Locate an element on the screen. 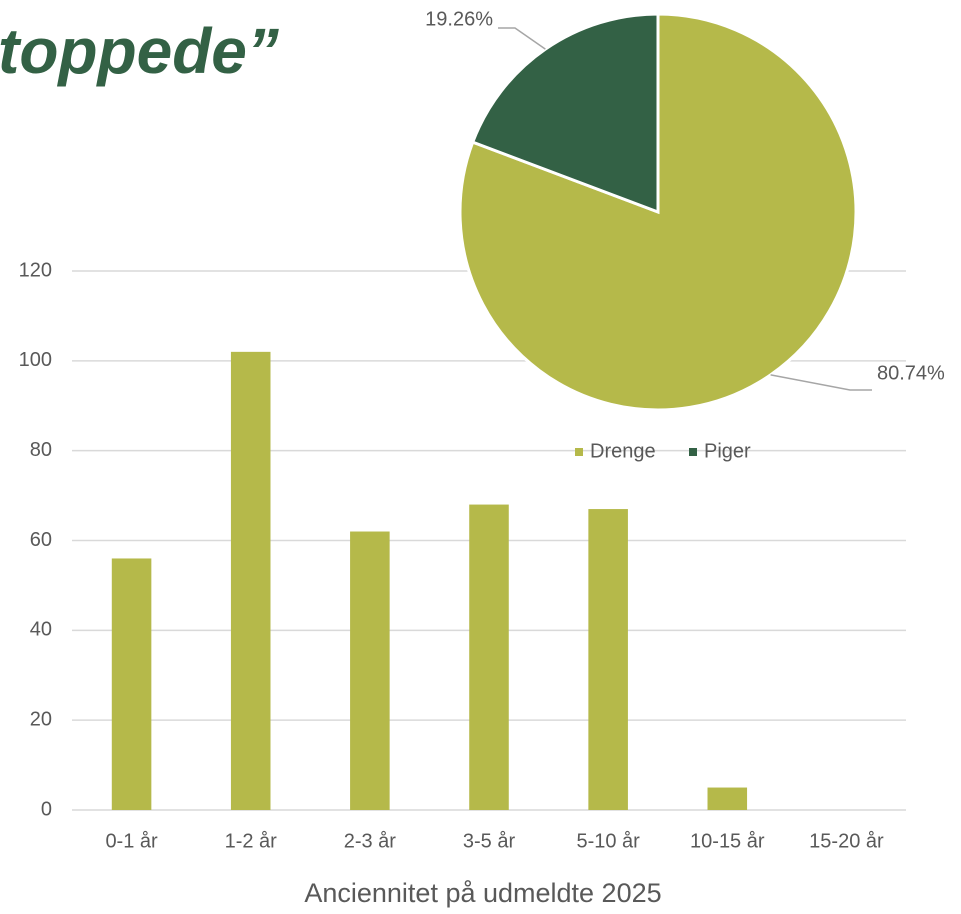  x-tick-label: 10-15 år is located at coordinates (727, 841).